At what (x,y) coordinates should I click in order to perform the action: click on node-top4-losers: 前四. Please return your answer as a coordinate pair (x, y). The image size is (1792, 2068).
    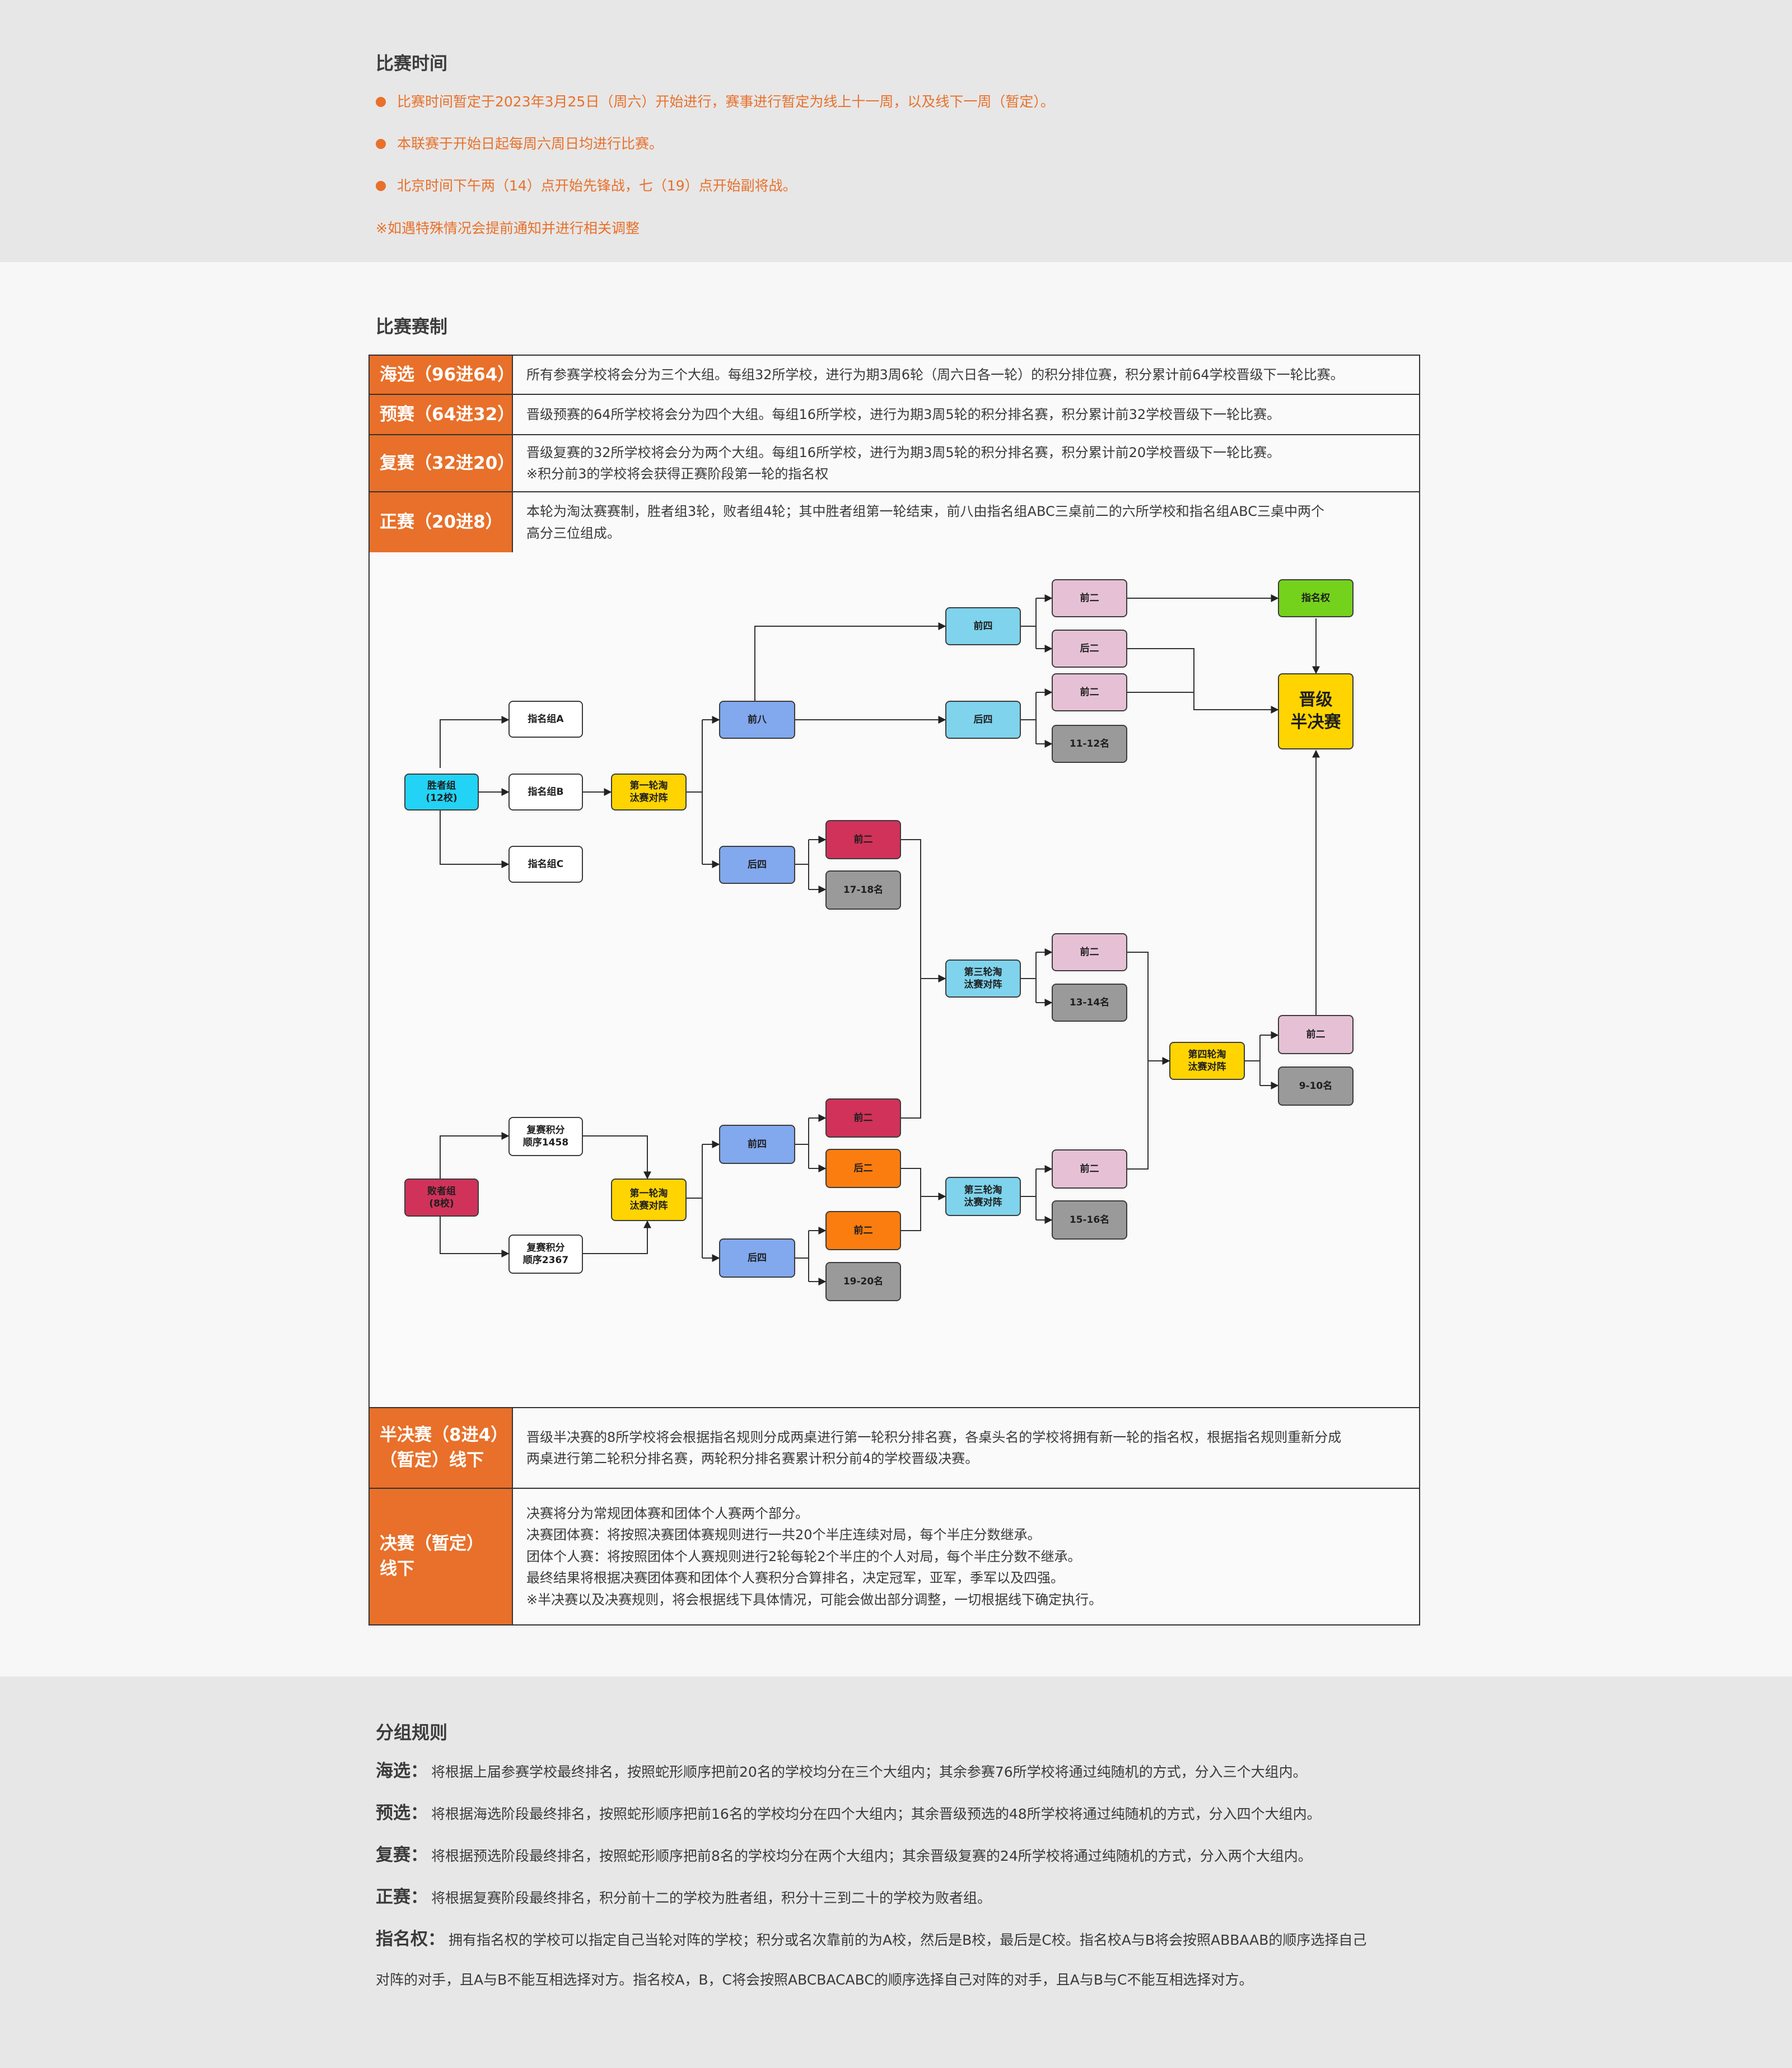
    Looking at the image, I should click on (757, 1144).